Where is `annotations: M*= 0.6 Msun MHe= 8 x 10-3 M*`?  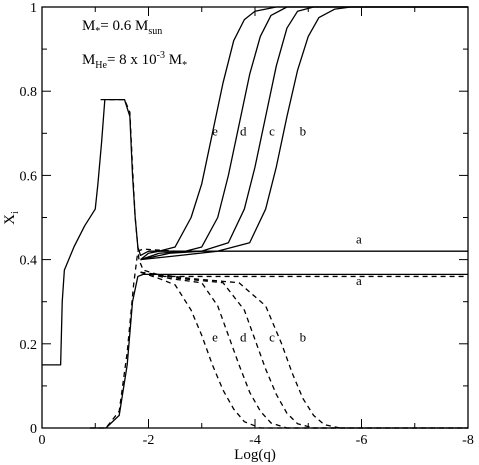 annotations: M*= 0.6 Msun MHe= 8 x 10-3 M* is located at coordinates (134, 44).